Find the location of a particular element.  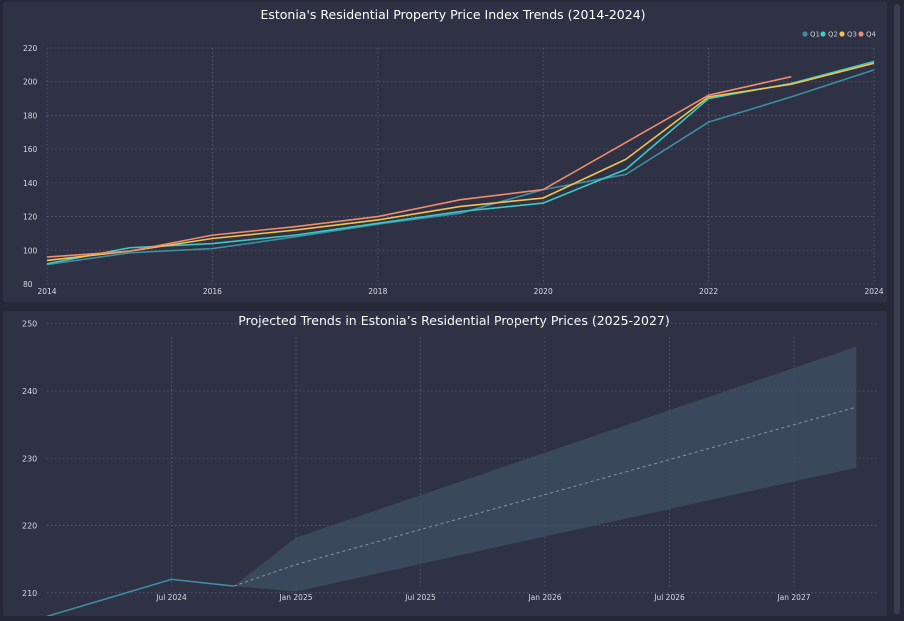

y-tick-label: 240 is located at coordinates (29, 391).